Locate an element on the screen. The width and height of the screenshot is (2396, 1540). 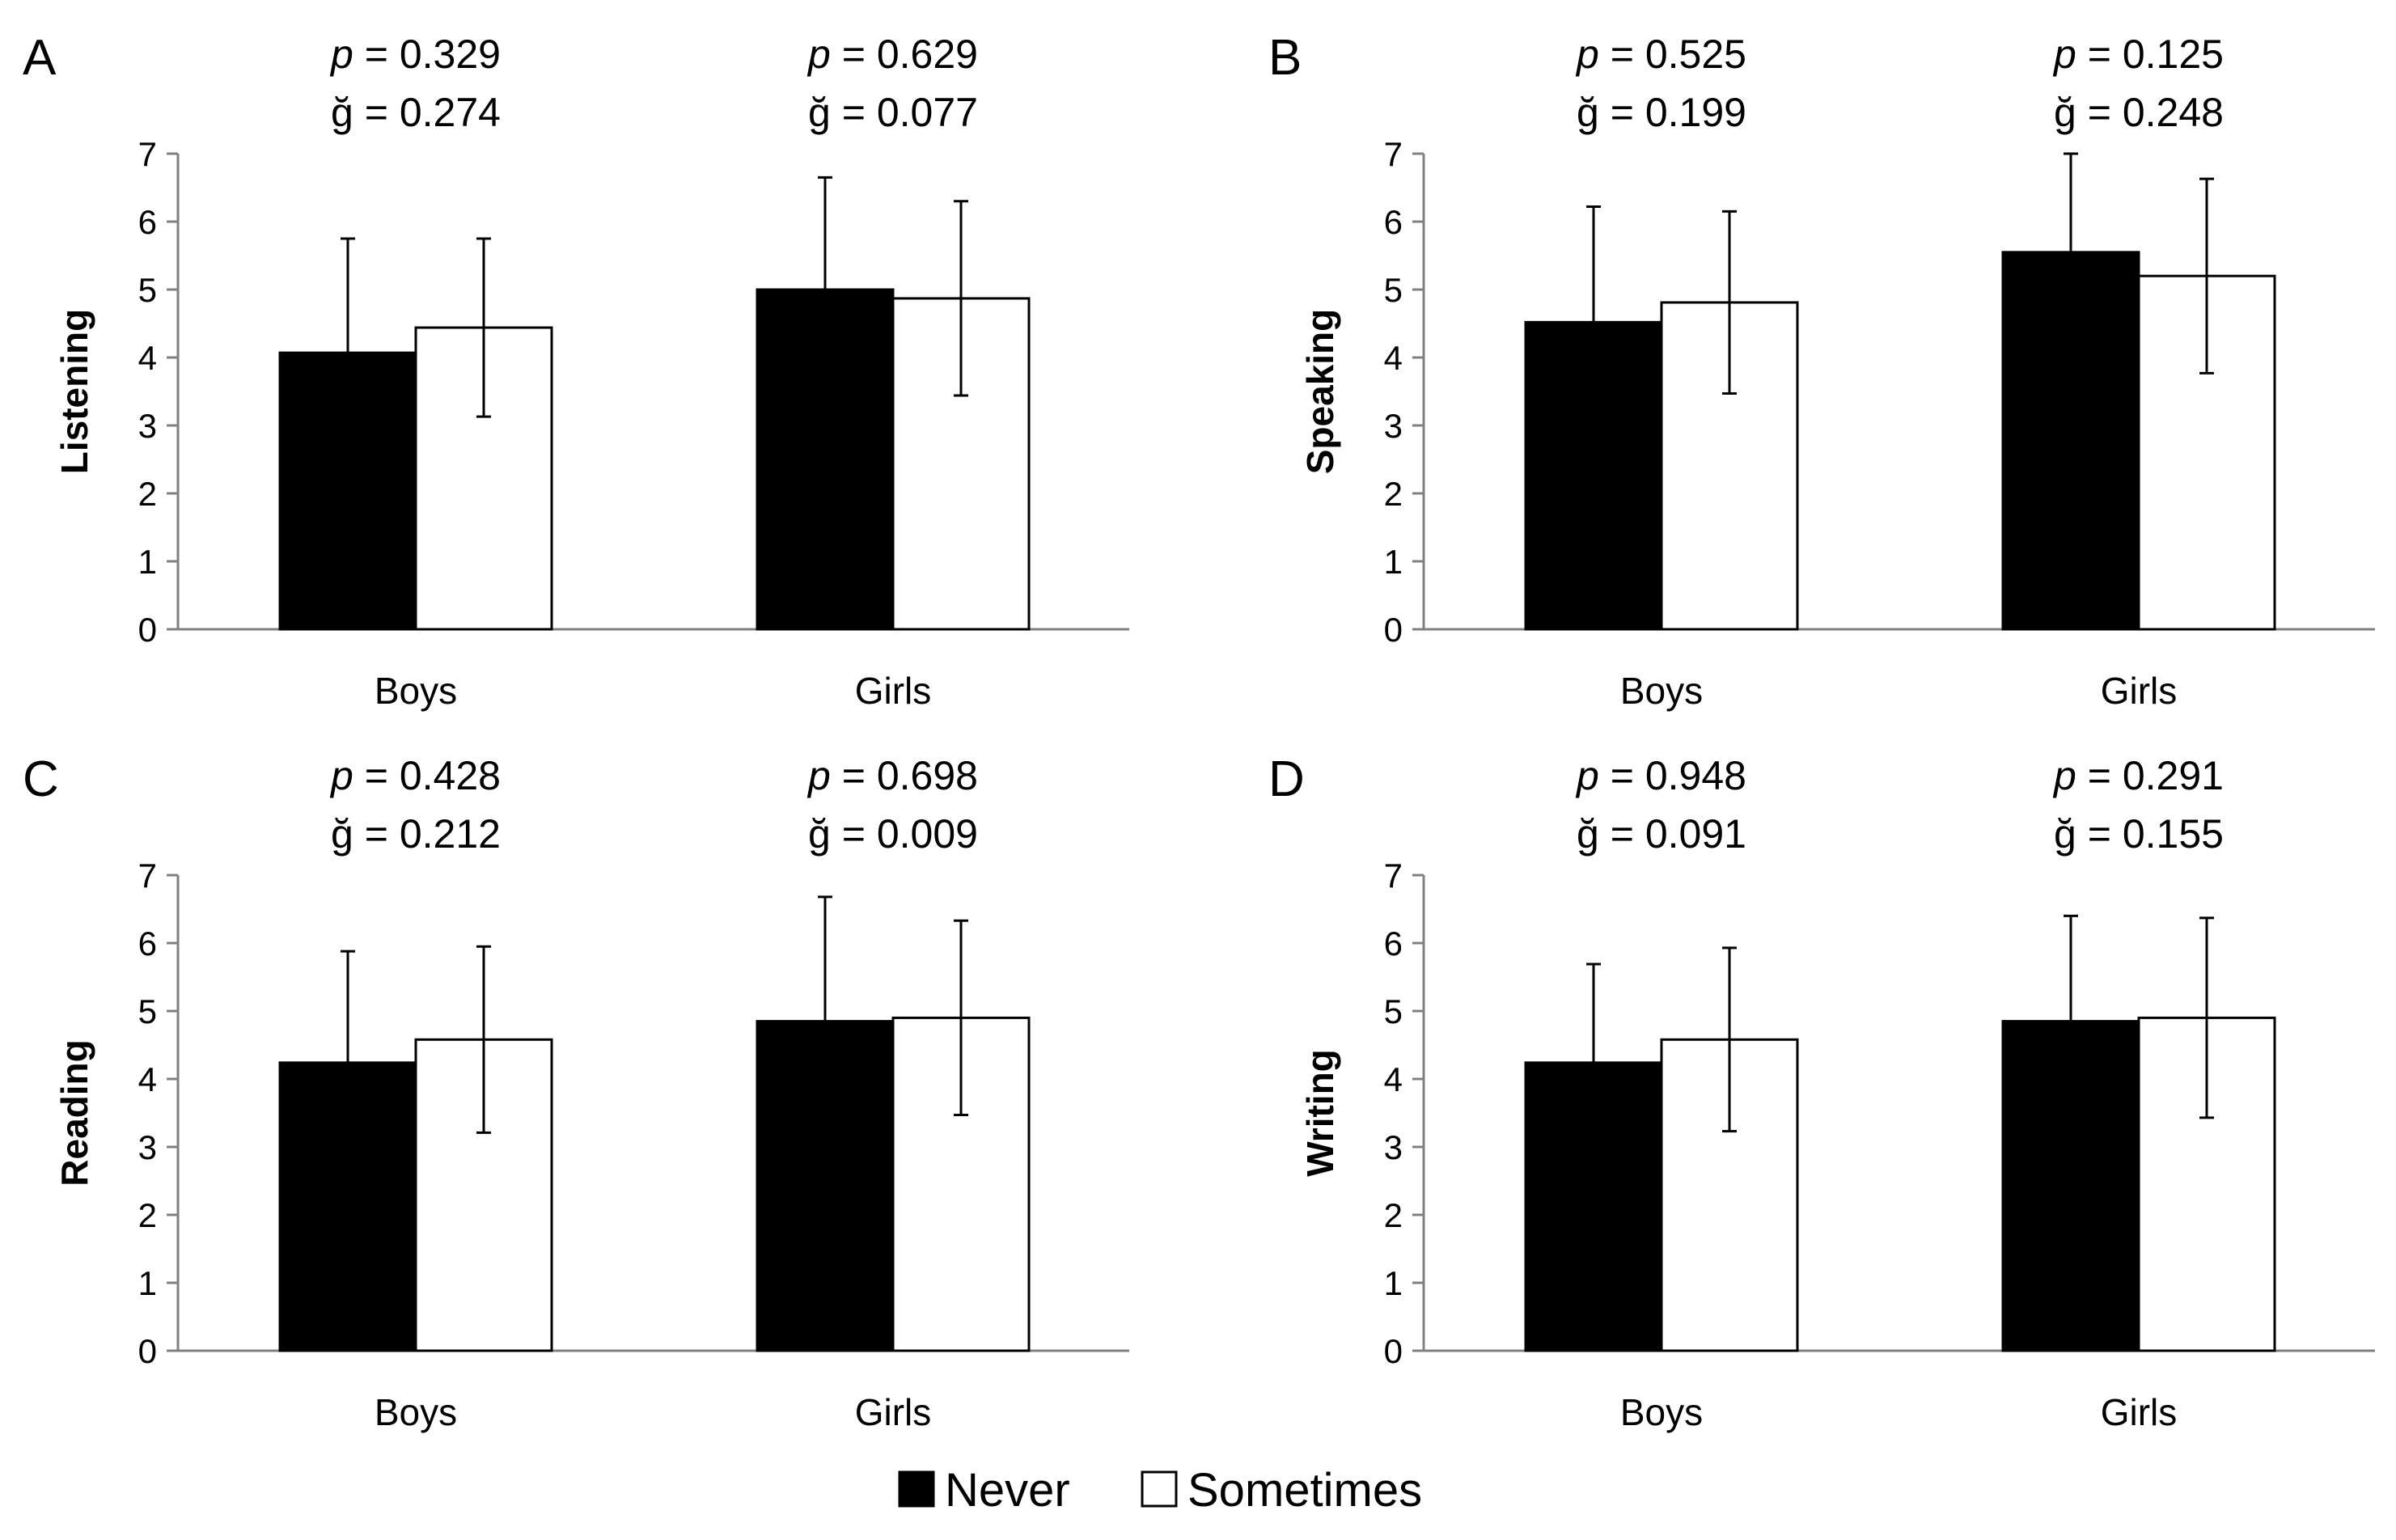
legend: Never Sometimes is located at coordinates (1160, 1490).